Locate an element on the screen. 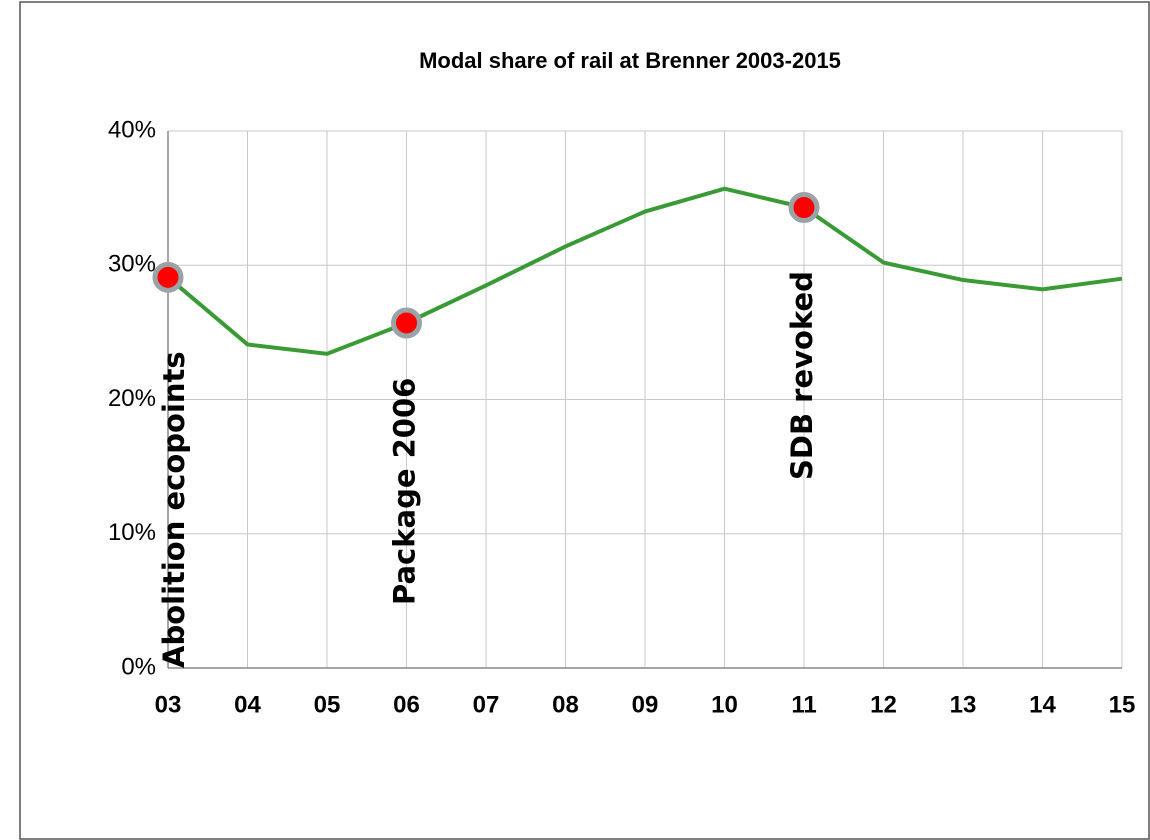 The height and width of the screenshot is (840, 1150). x-tick-label: 05 is located at coordinates (327, 704).